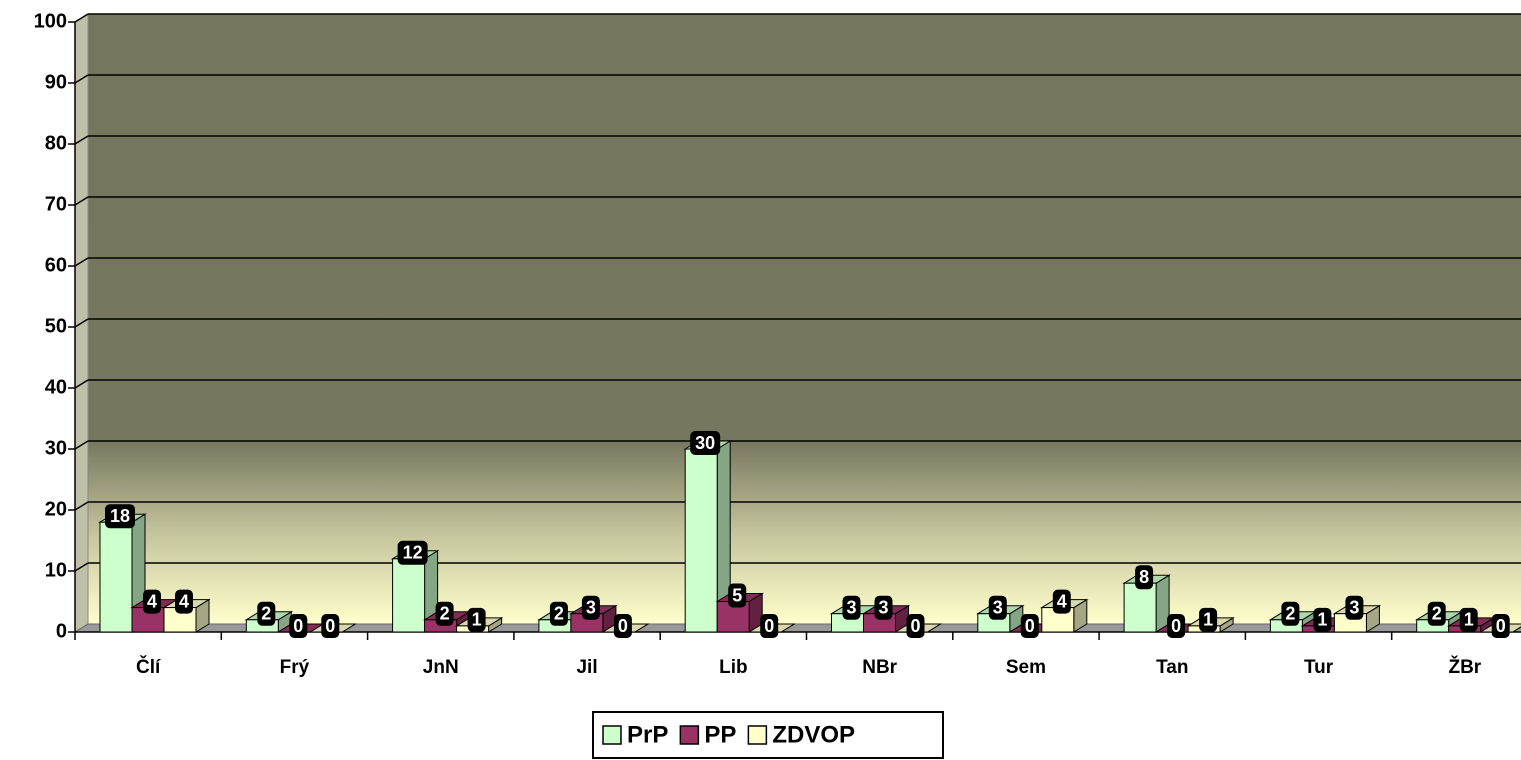  I want to click on legend-label: PP, so click(720, 734).